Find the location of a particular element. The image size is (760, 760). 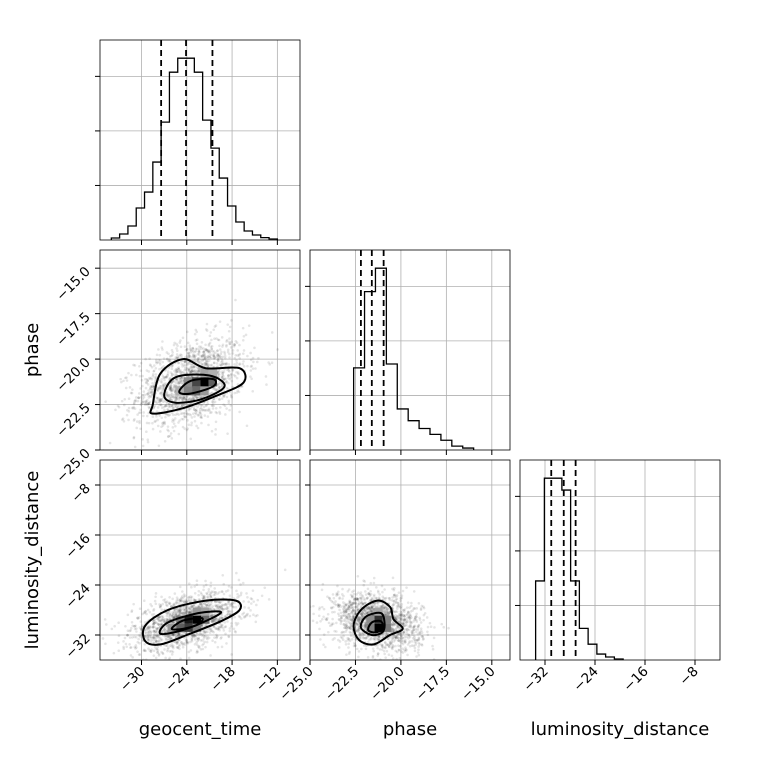

pair-geocent_time-phase-ytick-label-4: −25.0 is located at coordinates (73, 466).